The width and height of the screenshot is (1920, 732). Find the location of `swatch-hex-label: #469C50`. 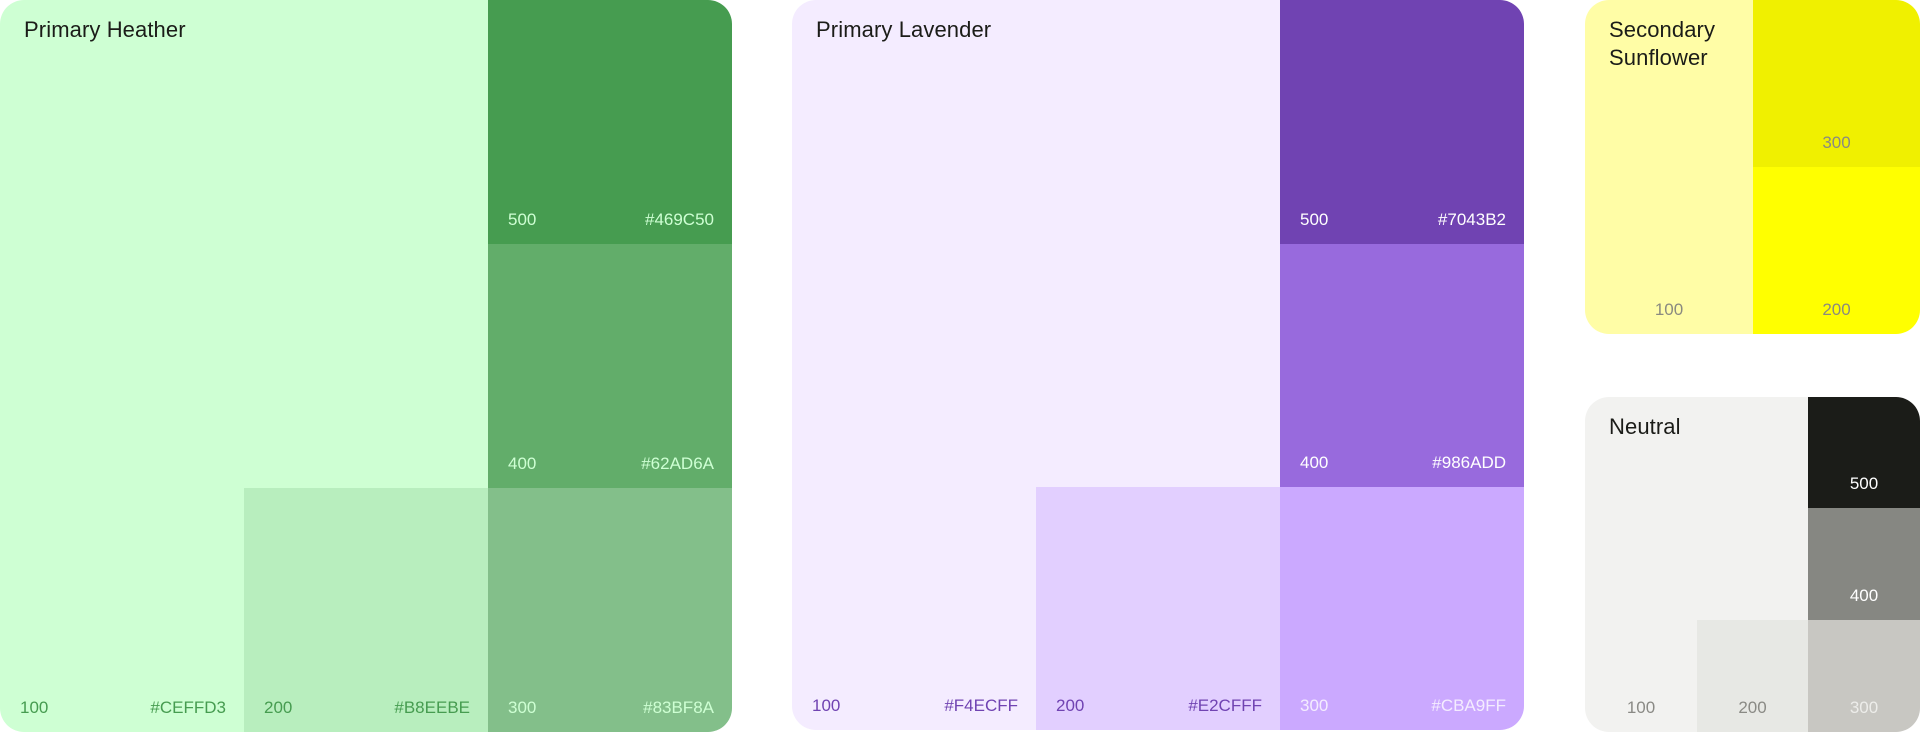

swatch-hex-label: #469C50 is located at coordinates (679, 219).